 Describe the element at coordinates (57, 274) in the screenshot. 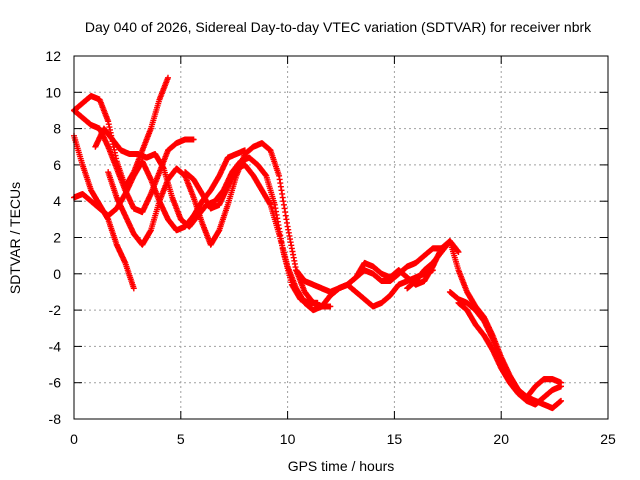

I see `y-tick-label: 0` at that location.